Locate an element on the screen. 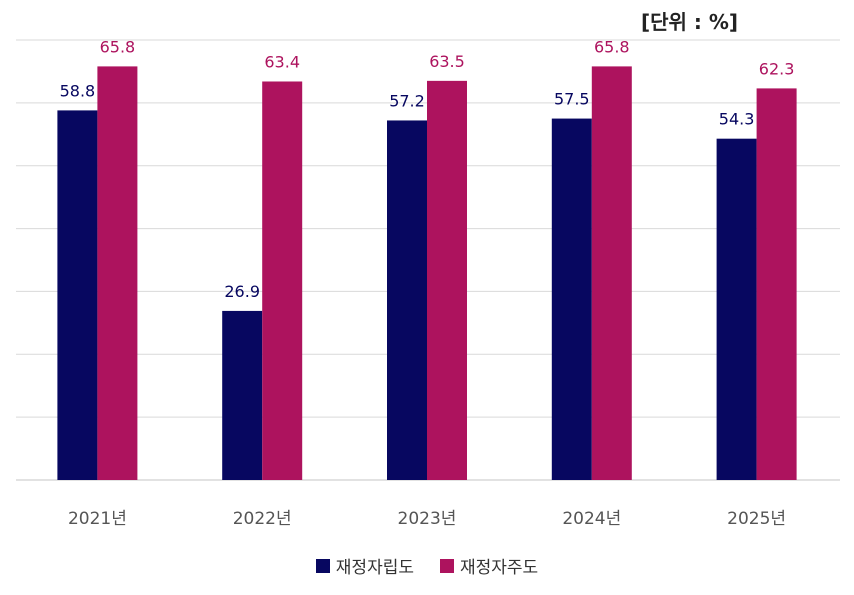  data-label-series-0-3: 57.5 is located at coordinates (572, 99).